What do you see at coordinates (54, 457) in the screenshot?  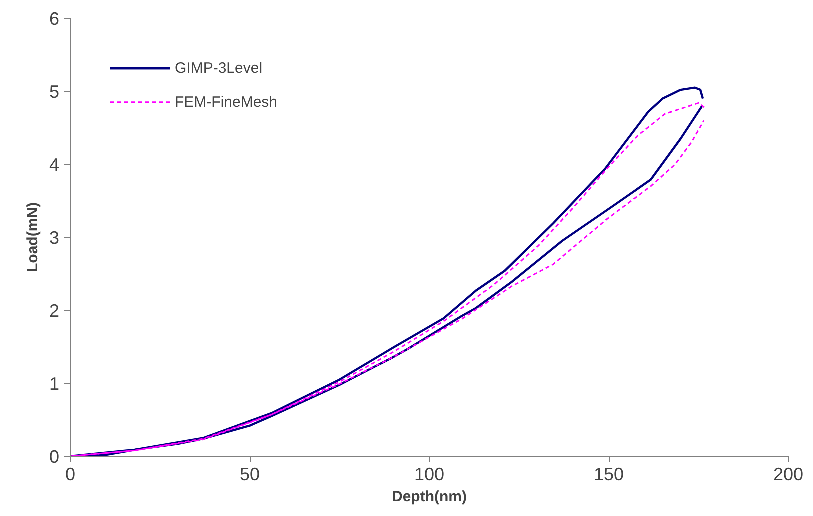 I see `y-tick-label: 0` at bounding box center [54, 457].